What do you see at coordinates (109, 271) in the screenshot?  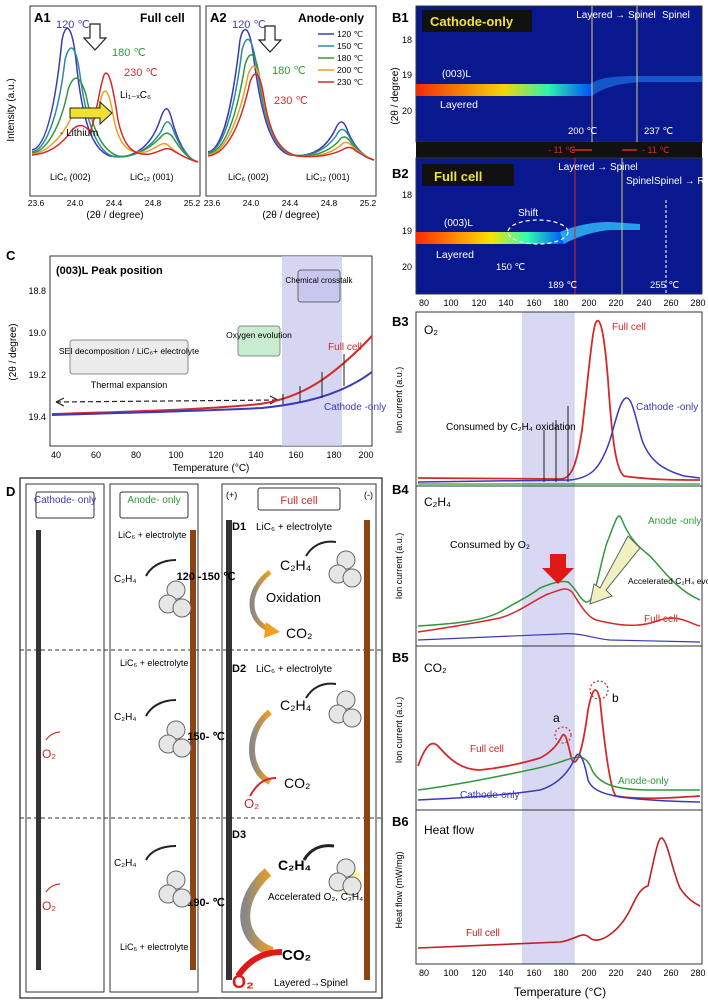 I see `c-title: (003)L Peak position` at bounding box center [109, 271].